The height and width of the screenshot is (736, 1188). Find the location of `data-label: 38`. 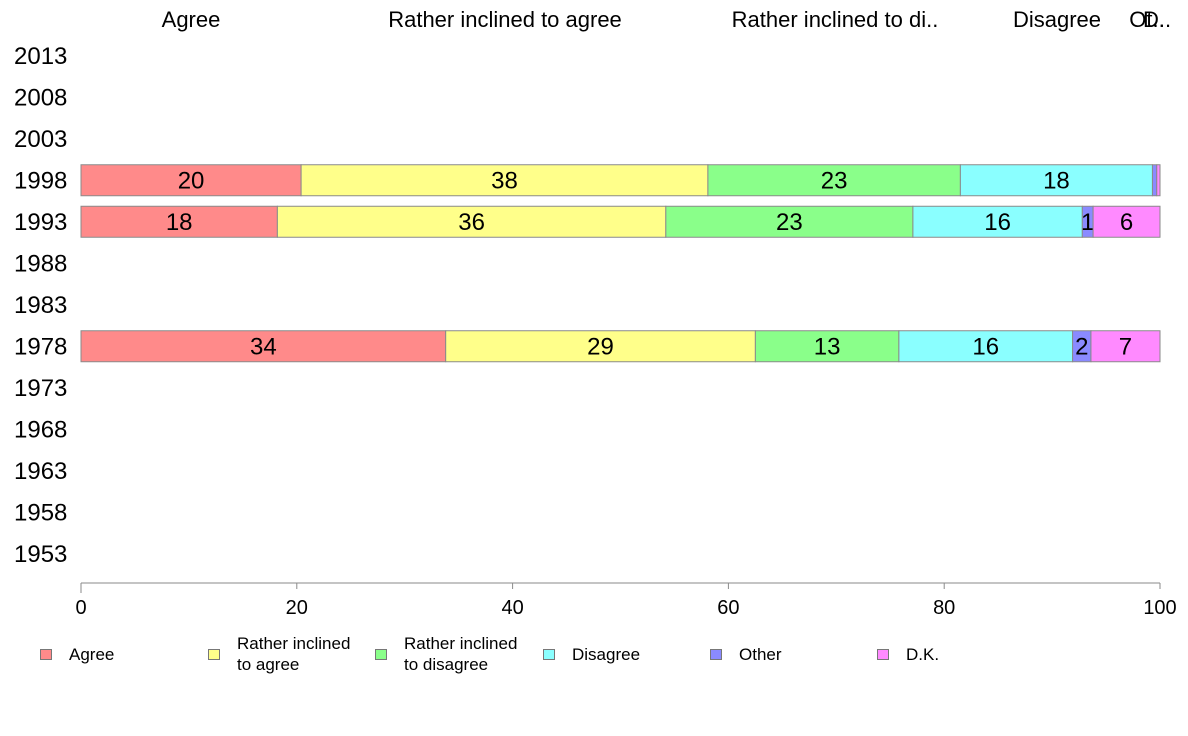

data-label: 38 is located at coordinates (504, 180).